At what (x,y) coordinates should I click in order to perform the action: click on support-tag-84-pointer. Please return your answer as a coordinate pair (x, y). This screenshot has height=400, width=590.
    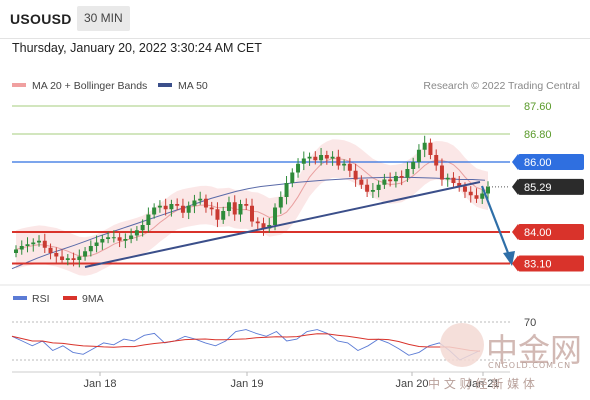
    Looking at the image, I should click on (515, 232).